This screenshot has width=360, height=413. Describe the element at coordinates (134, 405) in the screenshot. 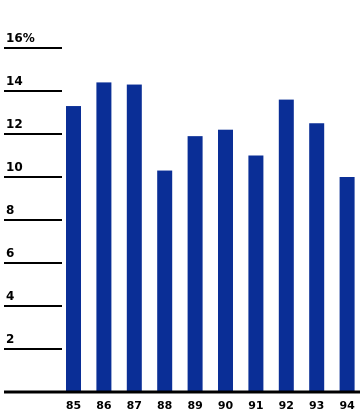

I see `x-tick-label: 87` at that location.